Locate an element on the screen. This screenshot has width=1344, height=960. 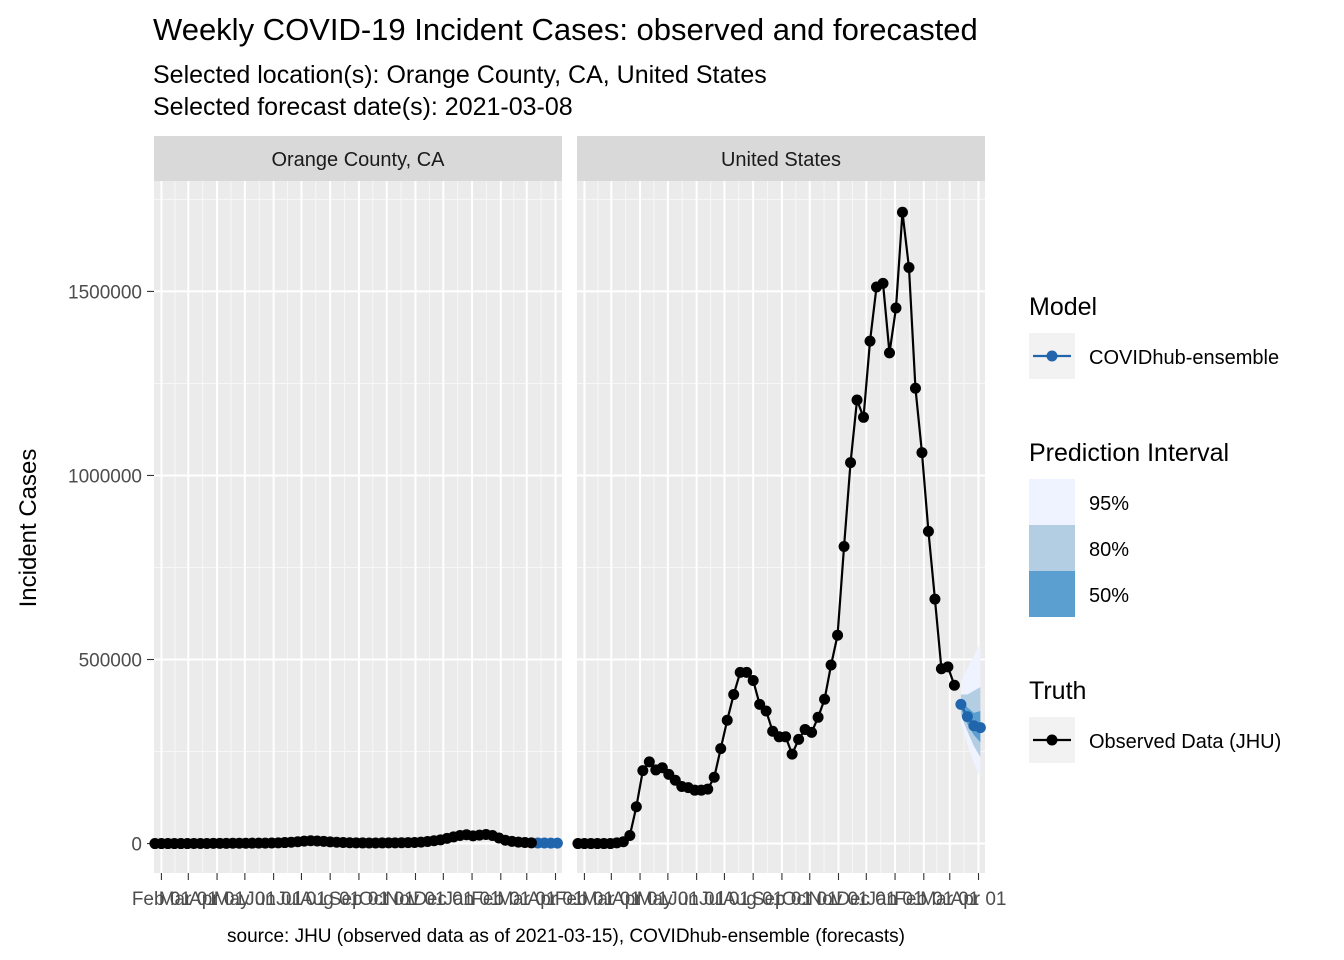
legend-pi-80-swatch is located at coordinates (1052, 548).